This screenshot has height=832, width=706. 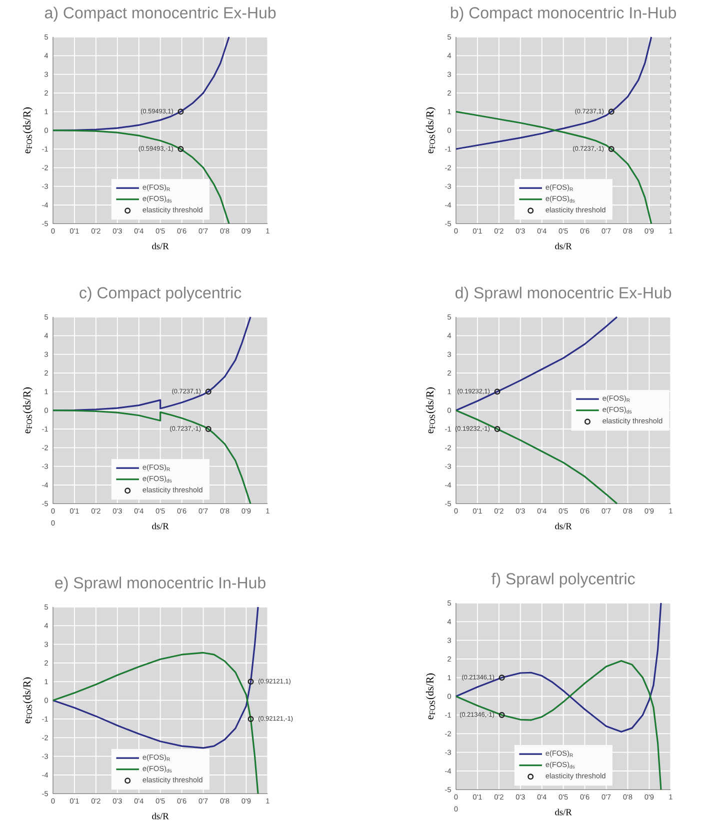 What do you see at coordinates (160, 584) in the screenshot?
I see `chart-title: e) Sprawl monocentric In-Hub` at bounding box center [160, 584].